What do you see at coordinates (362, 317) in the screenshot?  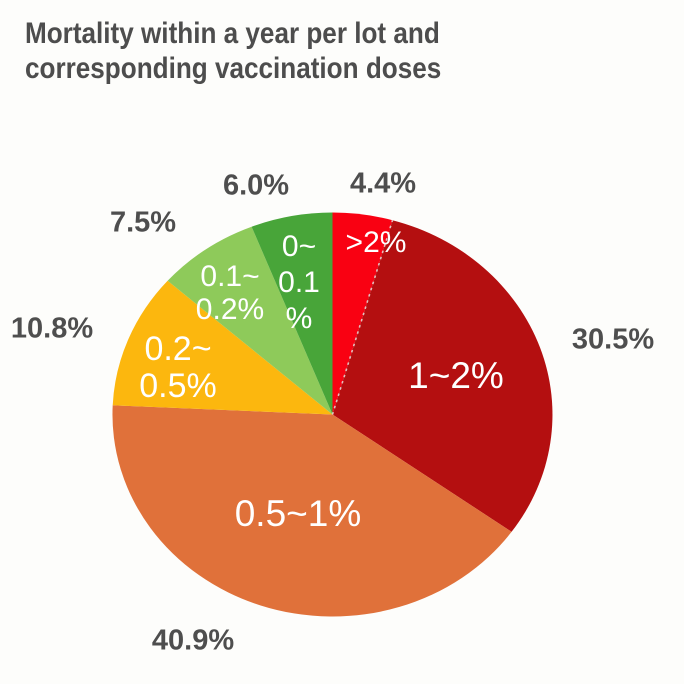 I see `slice-divider-dashed-line` at bounding box center [362, 317].